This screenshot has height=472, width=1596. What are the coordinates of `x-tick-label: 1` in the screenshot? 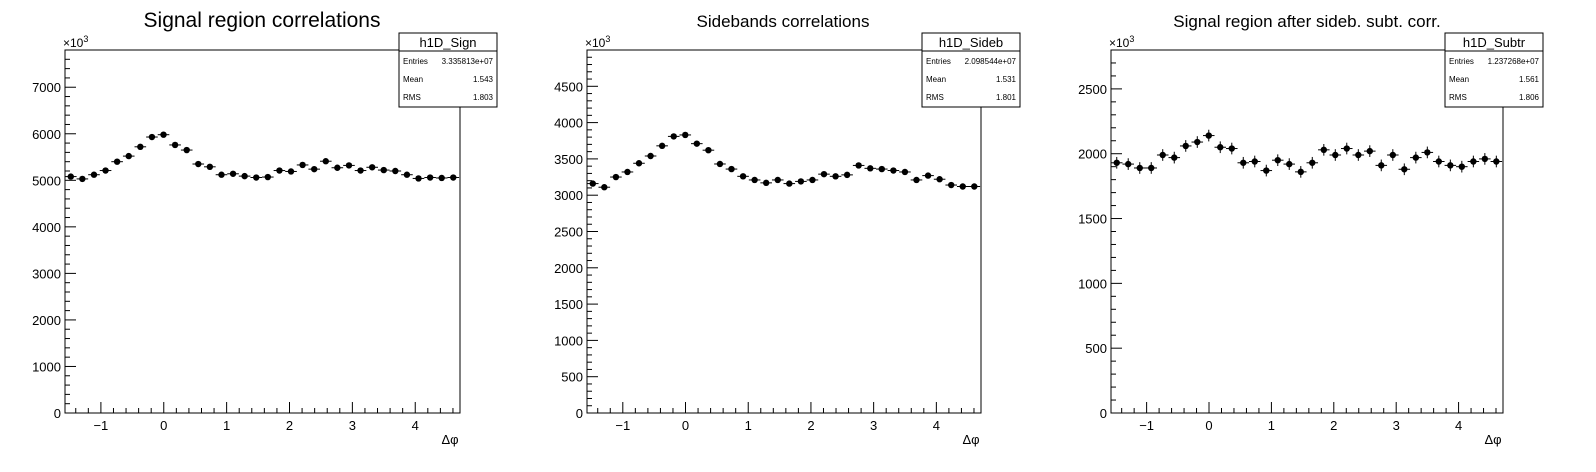 It's located at (226, 425).